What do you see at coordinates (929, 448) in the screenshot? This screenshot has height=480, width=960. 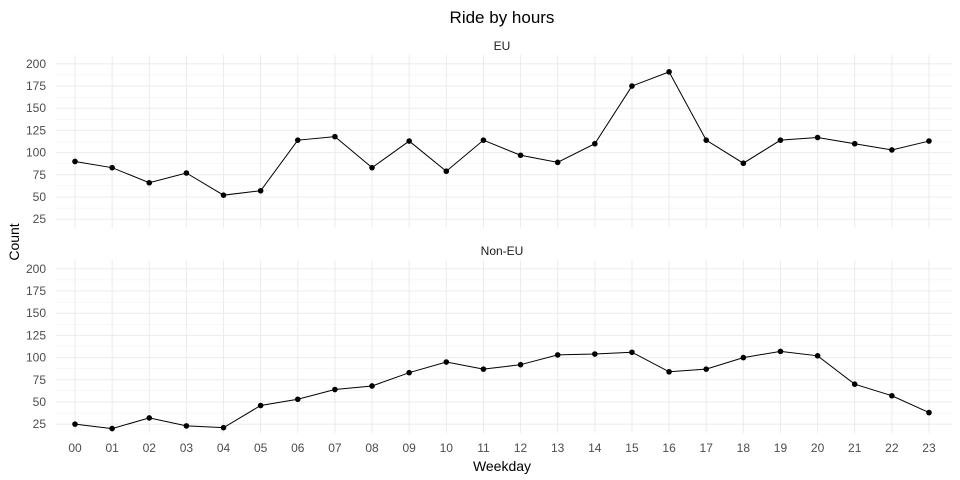 I see `x-tick-label: 23` at bounding box center [929, 448].